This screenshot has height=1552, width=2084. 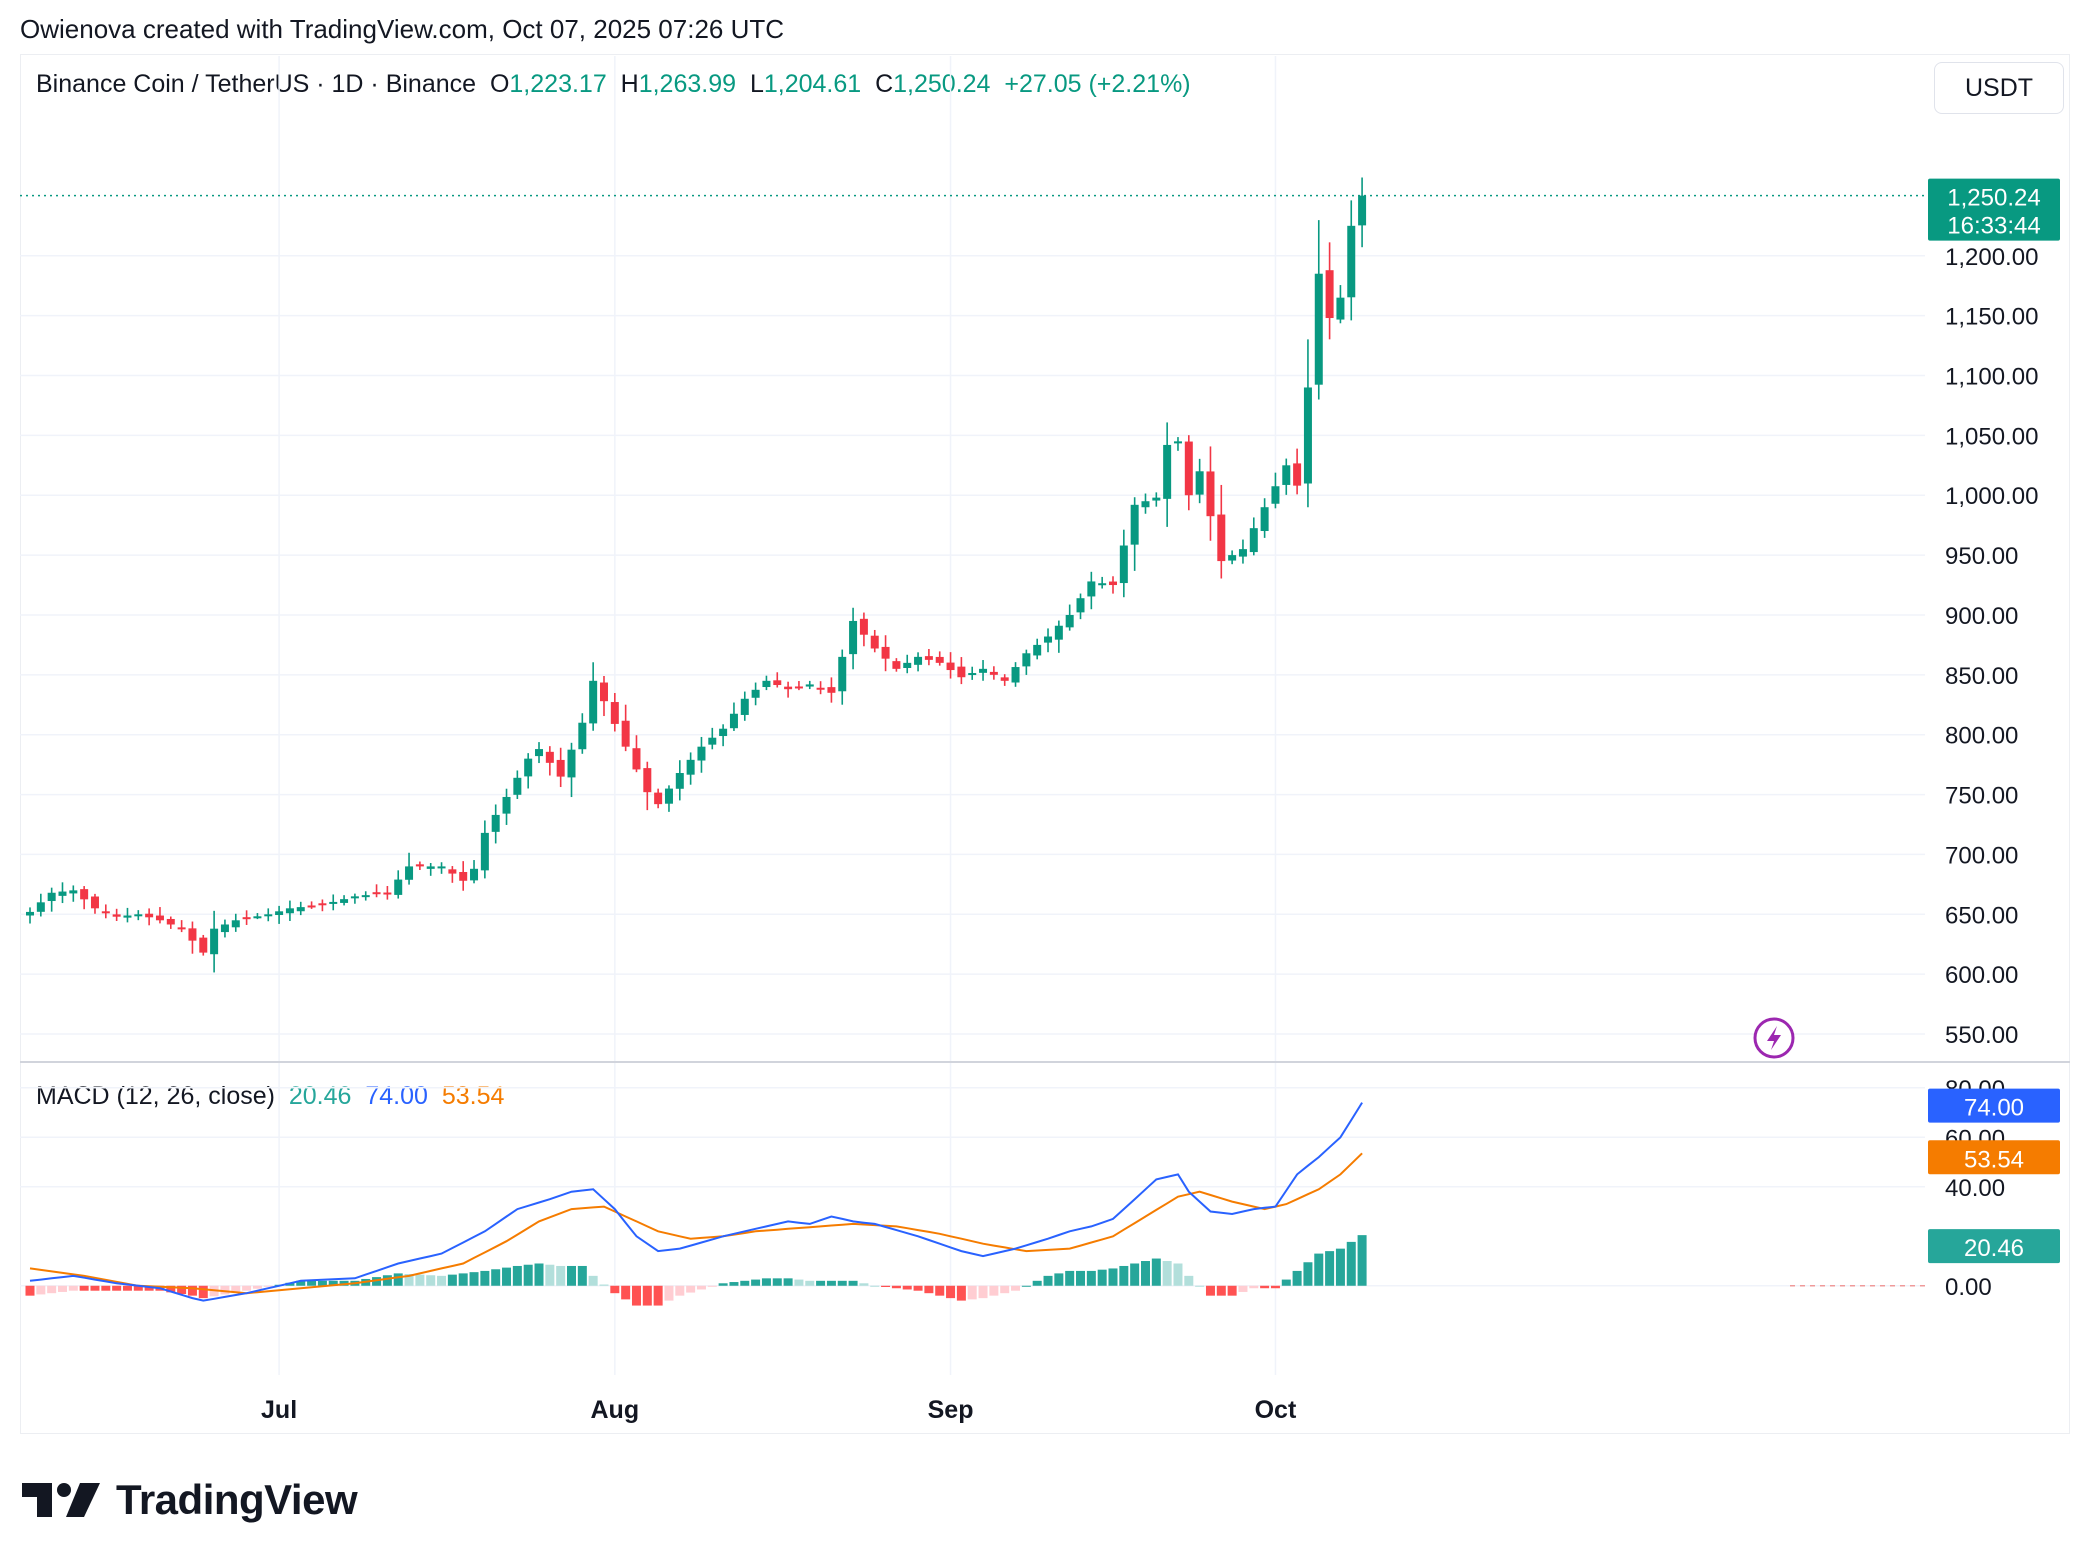 I want to click on macd-legend: MACD (12, 26, close) 20.46 74.00 53.54, so click(x=270, y=1096).